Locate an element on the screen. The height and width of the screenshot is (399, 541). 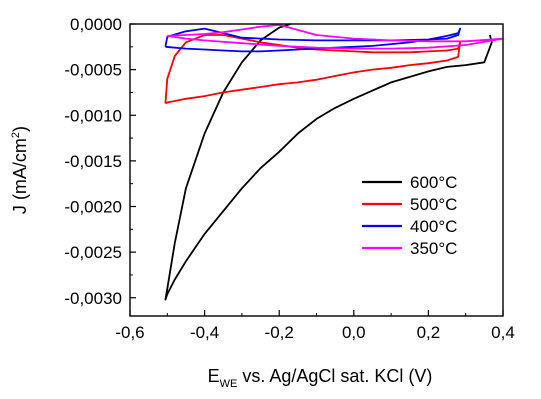
y-tick-label: -0,0020 is located at coordinates (93, 207).